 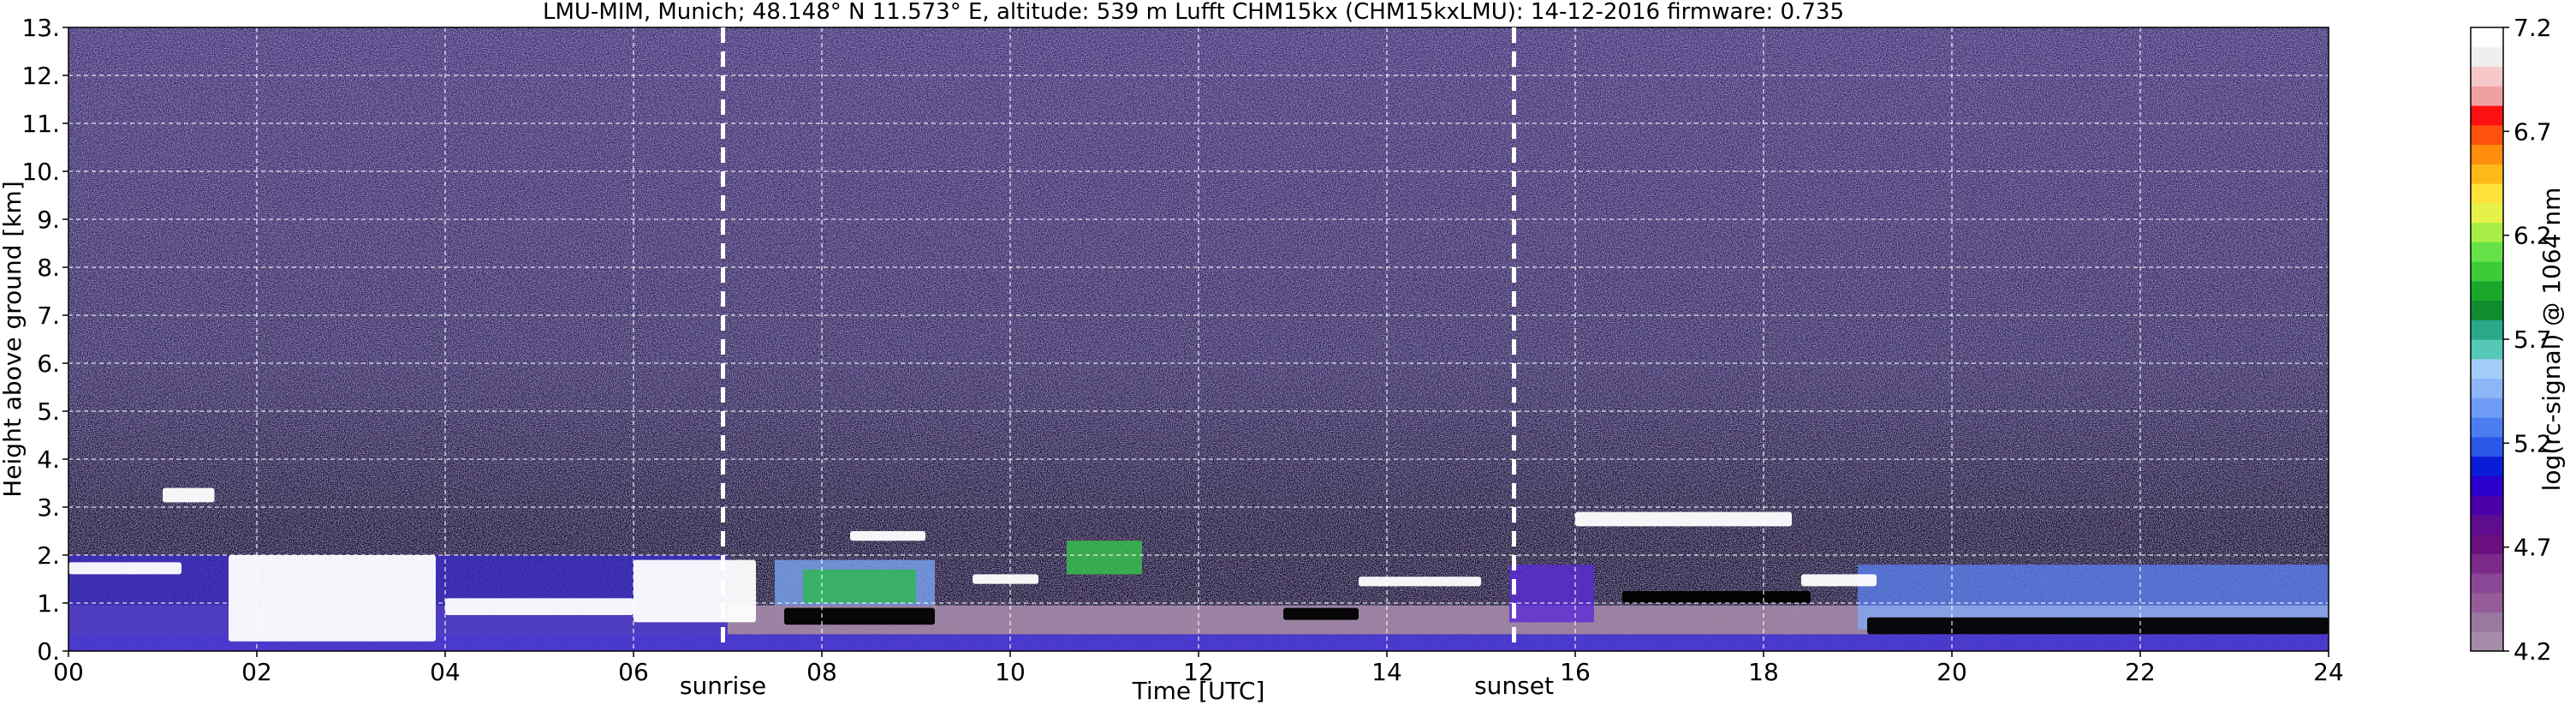 What do you see at coordinates (633, 672) in the screenshot?
I see `x-tick-label: 06` at bounding box center [633, 672].